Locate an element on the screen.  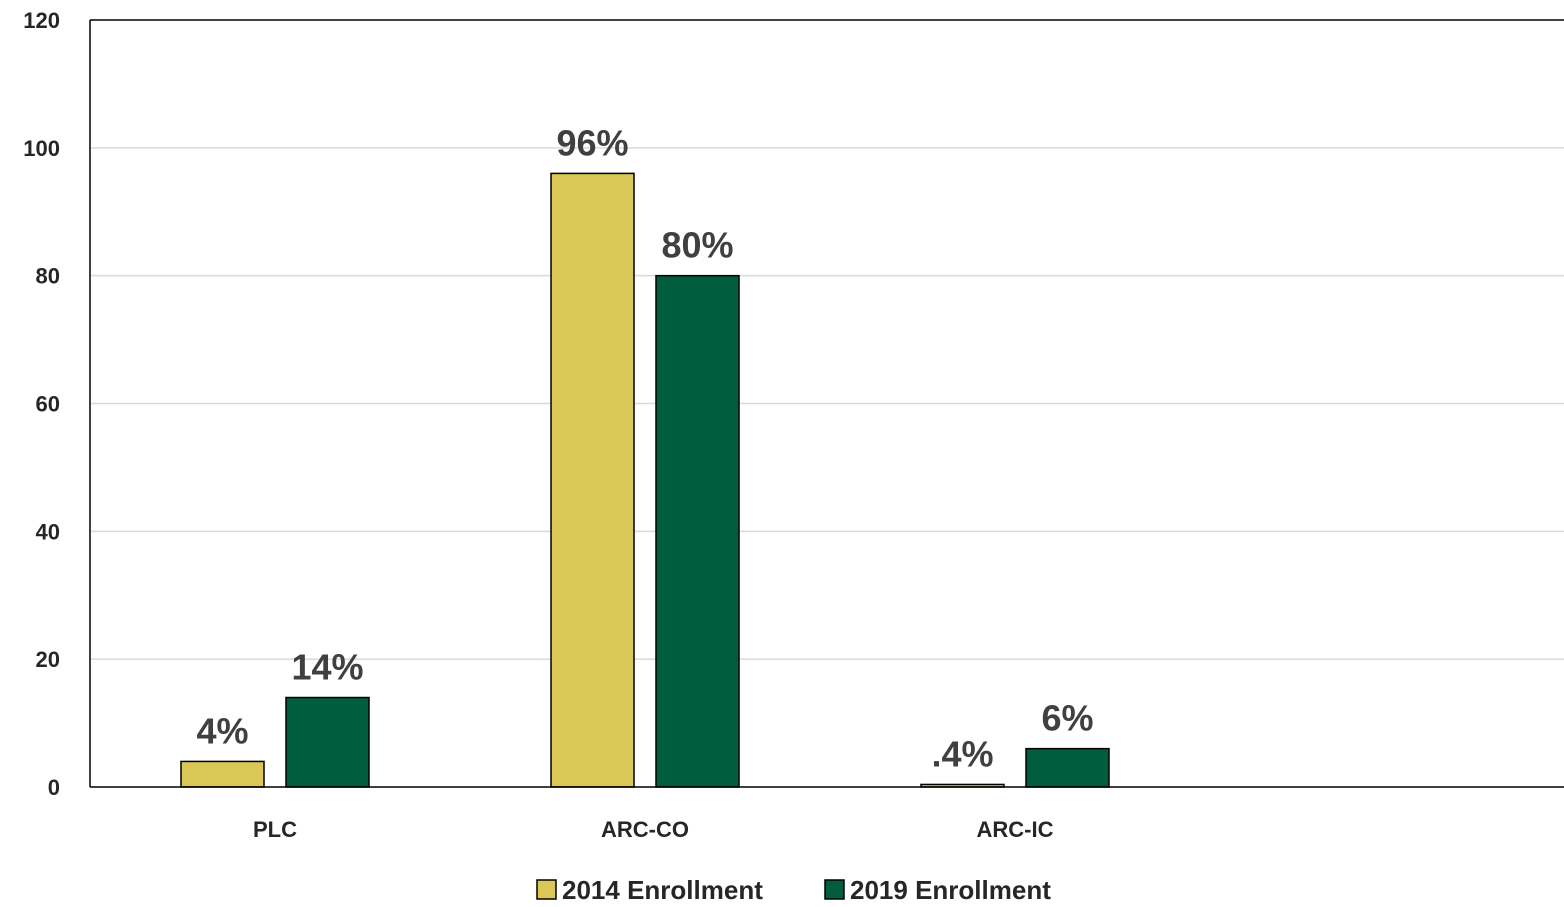
data-label: 4% is located at coordinates (222, 730).